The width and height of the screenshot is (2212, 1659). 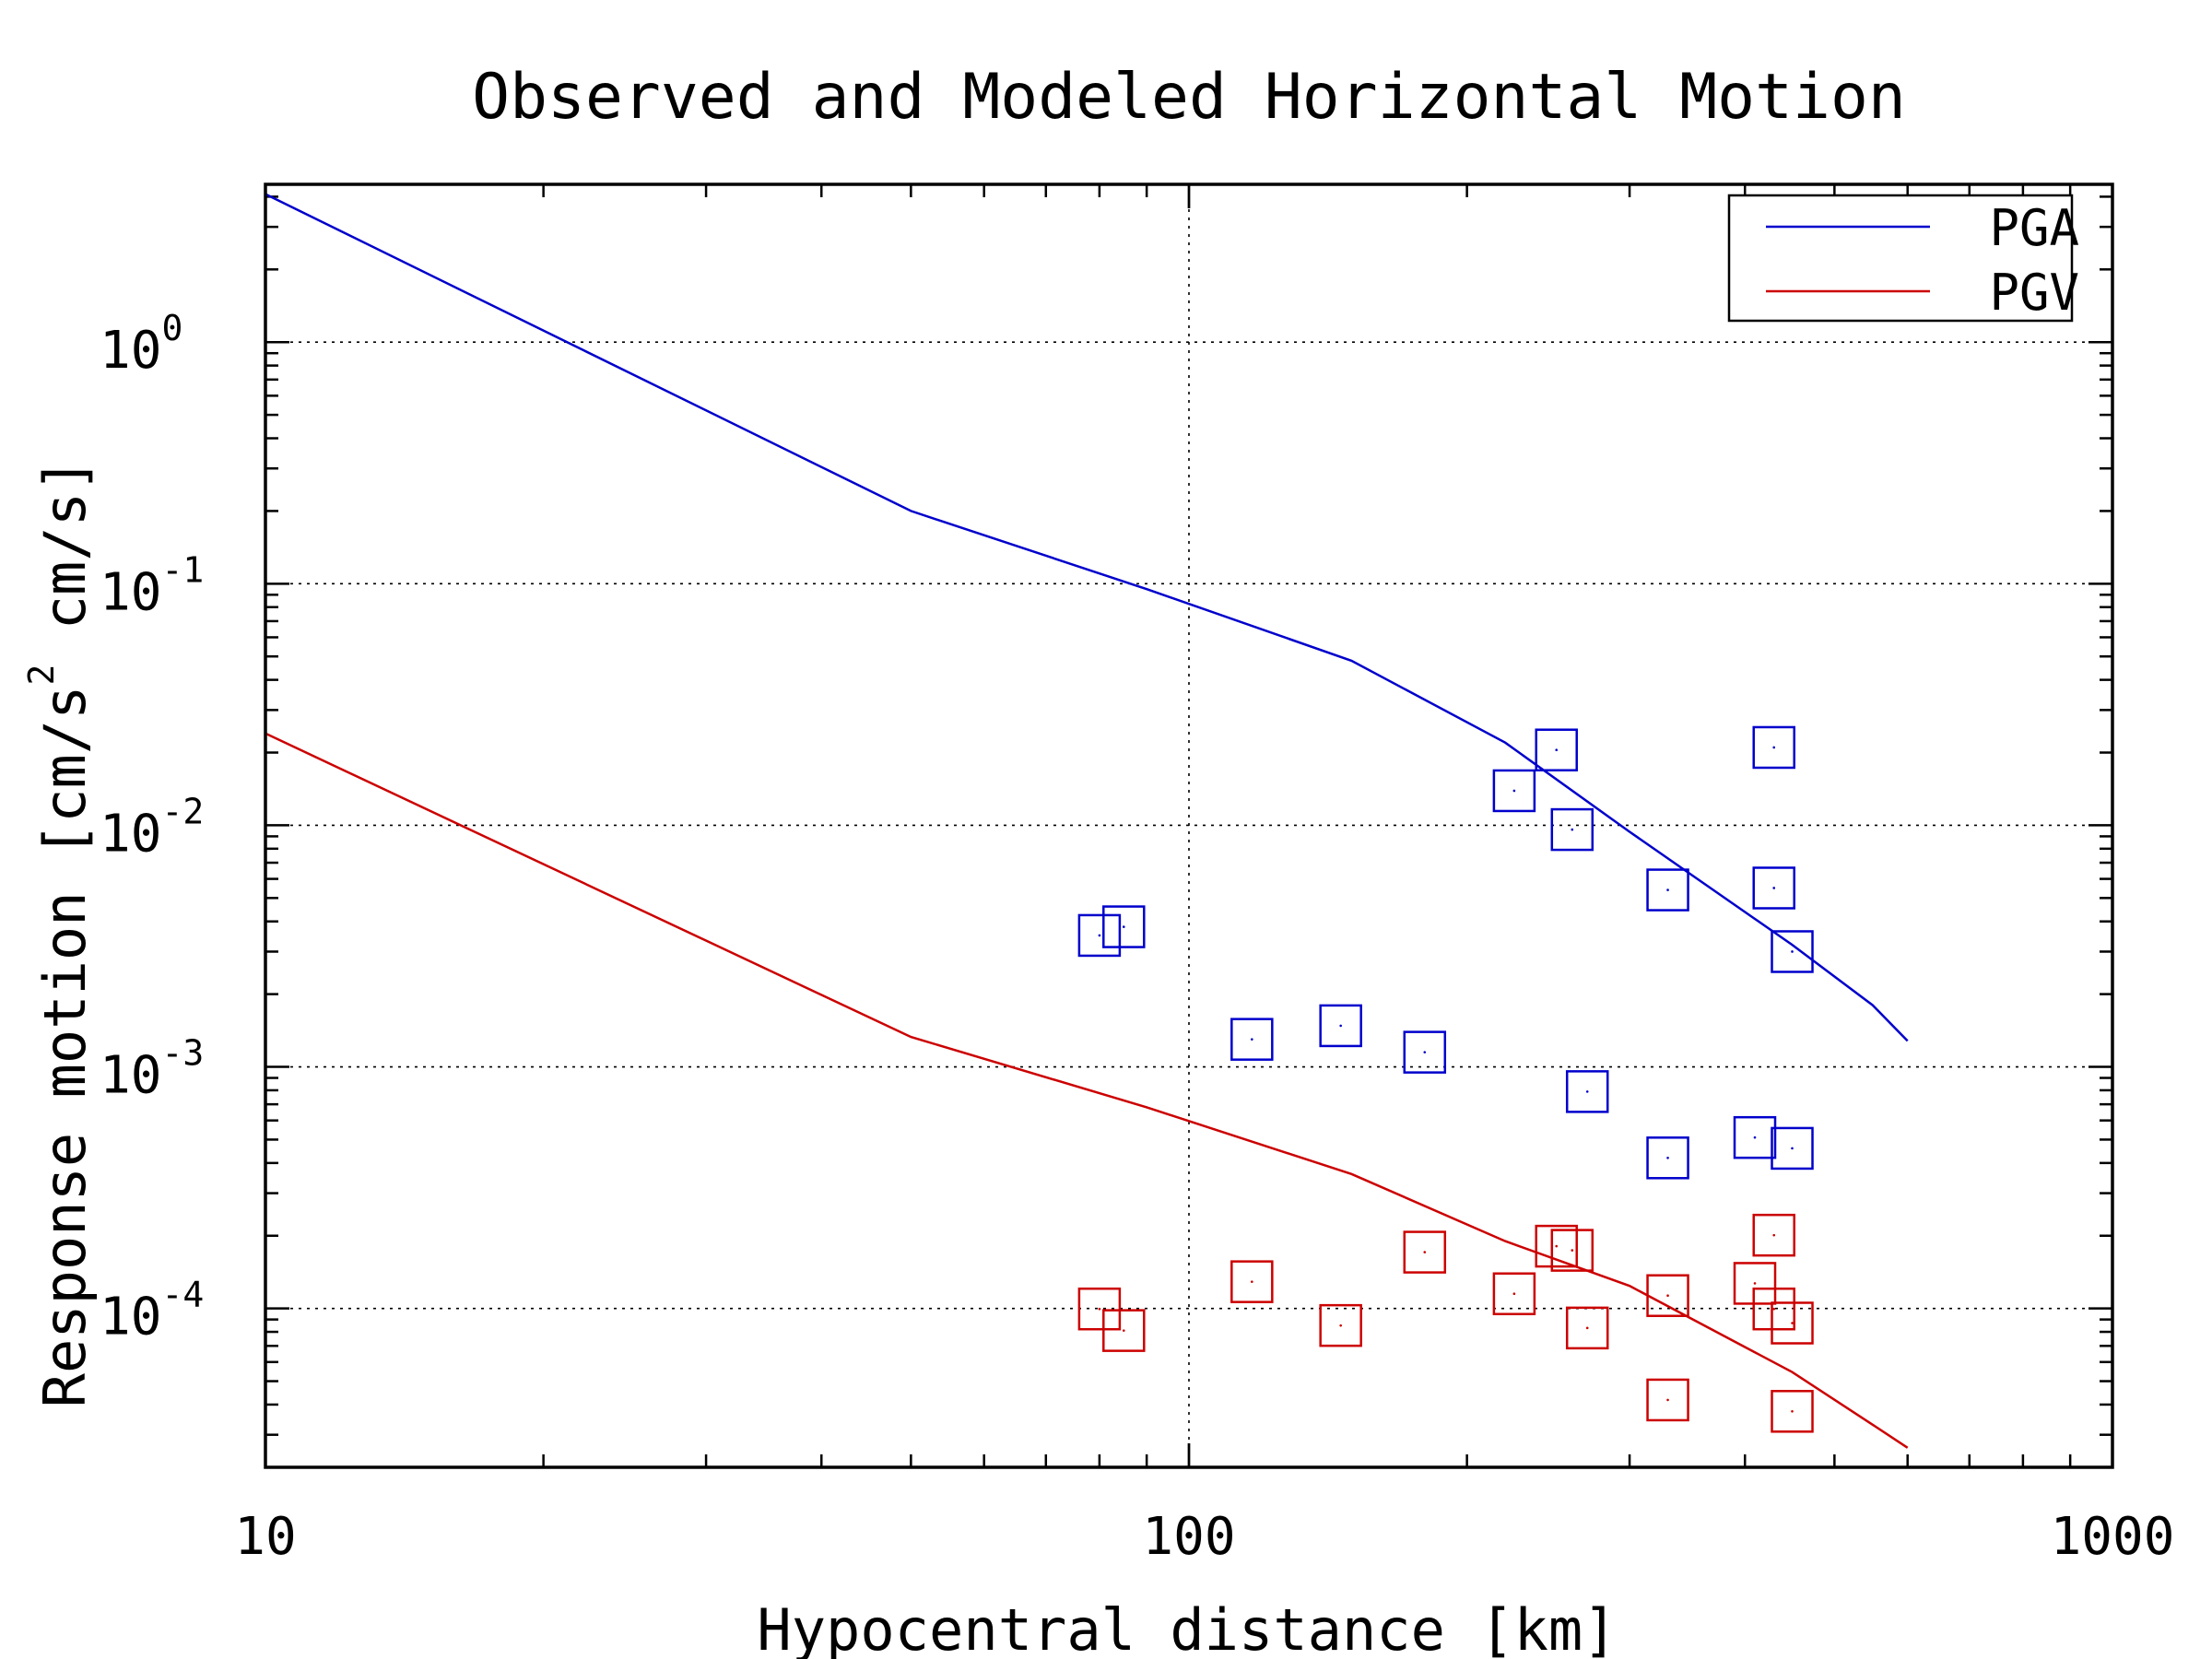 I want to click on y-tick-label-exponent: 0, so click(x=171, y=328).